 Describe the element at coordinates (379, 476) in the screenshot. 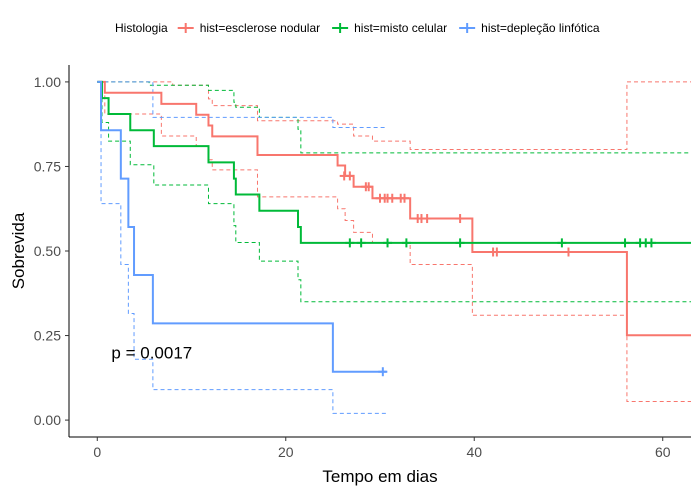

I see `x-axis-title: Tempo em dias` at that location.